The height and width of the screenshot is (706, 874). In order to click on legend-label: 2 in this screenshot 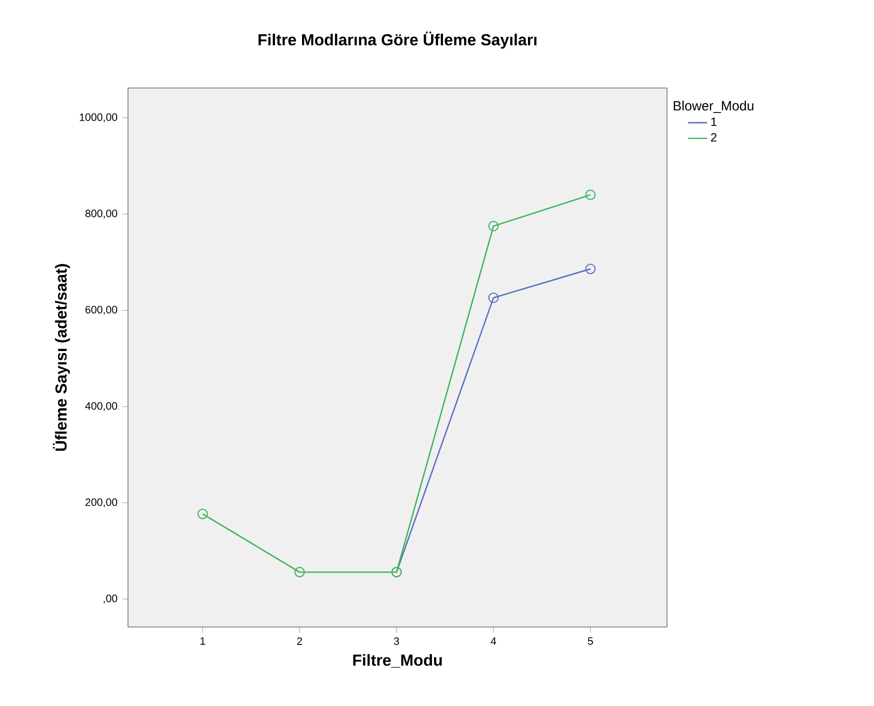, I will do `click(713, 137)`.